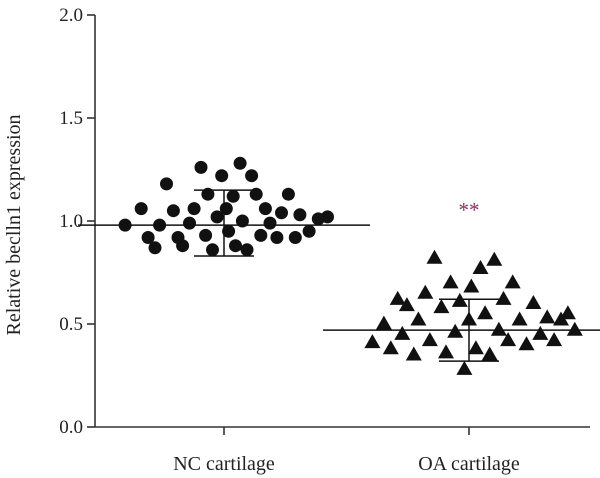 The height and width of the screenshot is (478, 600). Describe the element at coordinates (14, 224) in the screenshot. I see `y-axis-title: Relative beclln1 expression` at that location.